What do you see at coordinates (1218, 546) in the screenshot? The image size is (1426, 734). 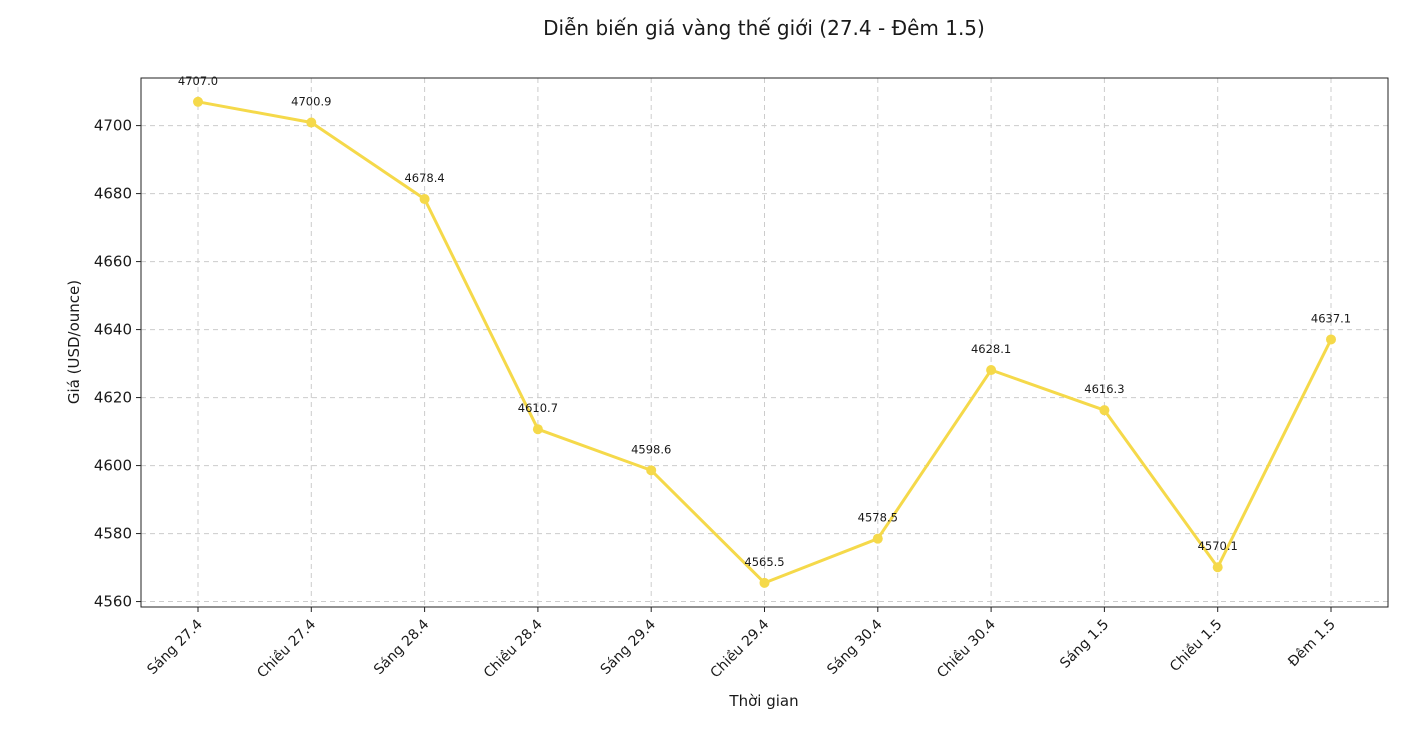 I see `data-label: 4570.1` at bounding box center [1218, 546].